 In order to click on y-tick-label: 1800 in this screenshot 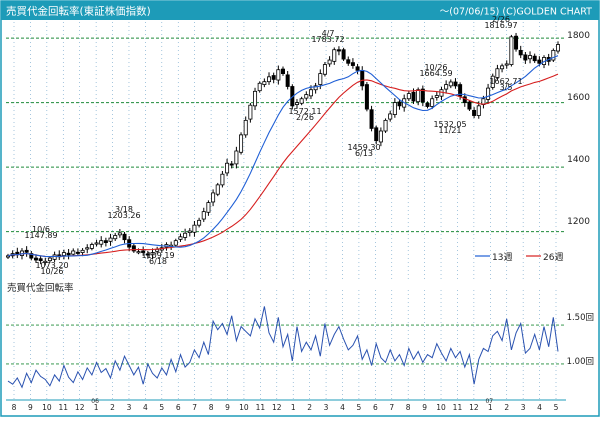, I will do `click(578, 36)`.